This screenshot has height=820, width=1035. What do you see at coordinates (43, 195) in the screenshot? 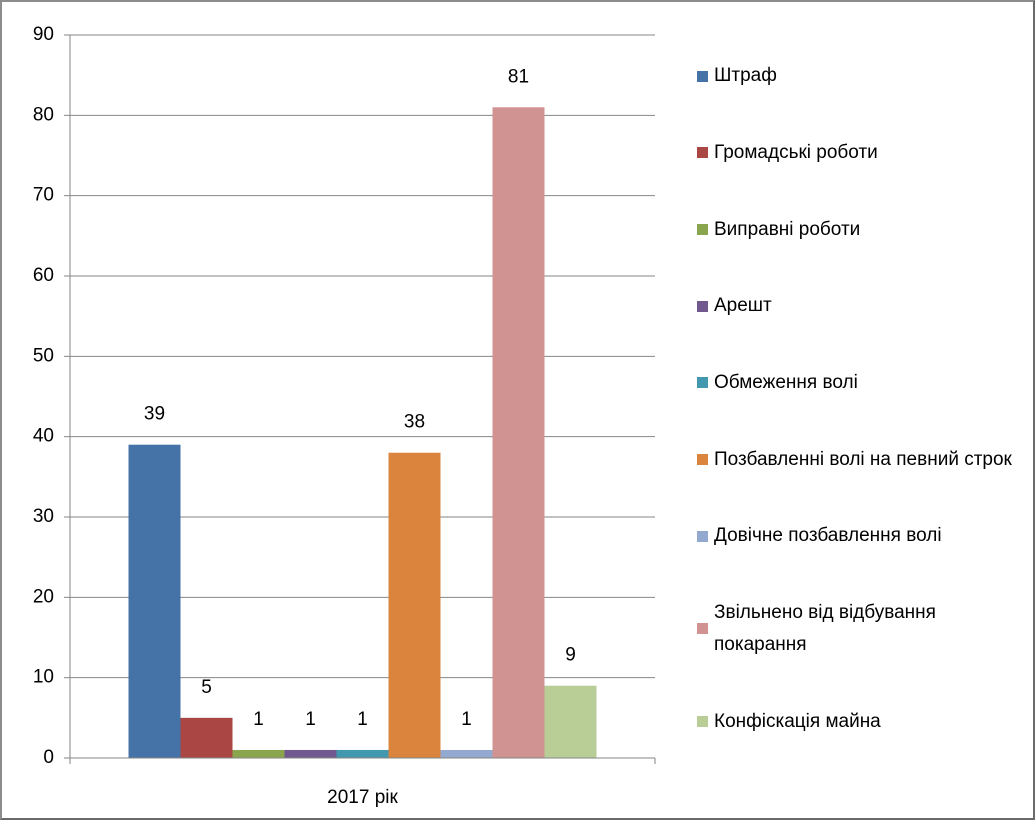
I see `y-tick-label: 70` at bounding box center [43, 195].